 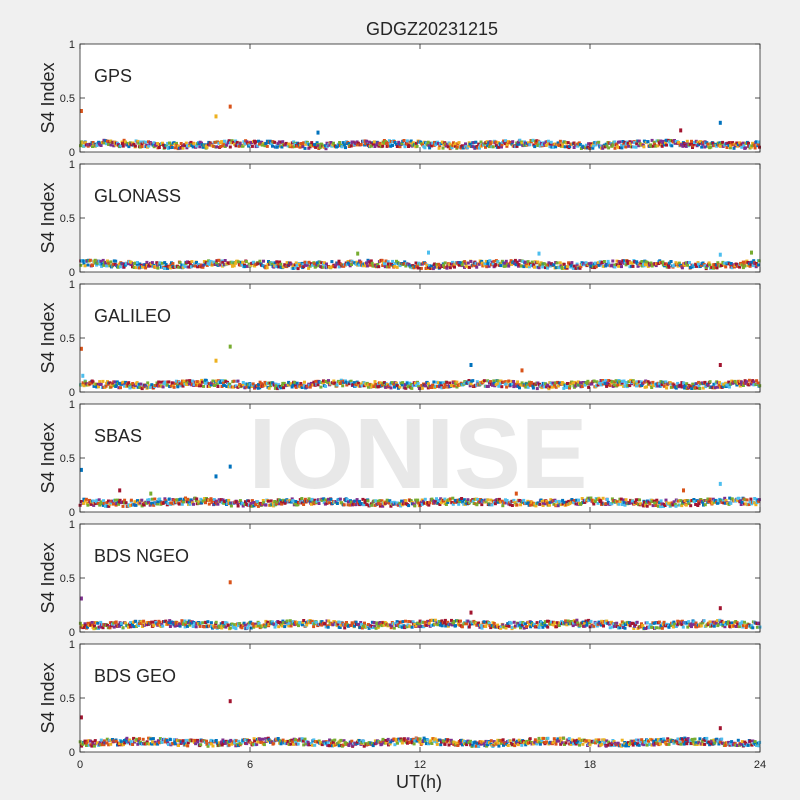 What do you see at coordinates (72, 633) in the screenshot?
I see `y-tick-label: 0` at bounding box center [72, 633].